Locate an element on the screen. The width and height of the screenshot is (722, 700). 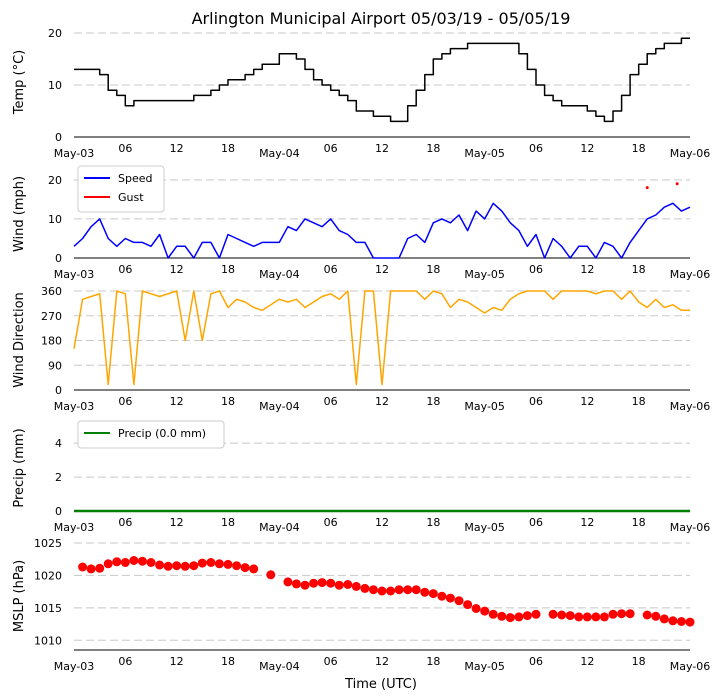
legend-label: Precip (0.0 mm) is located at coordinates (162, 433).